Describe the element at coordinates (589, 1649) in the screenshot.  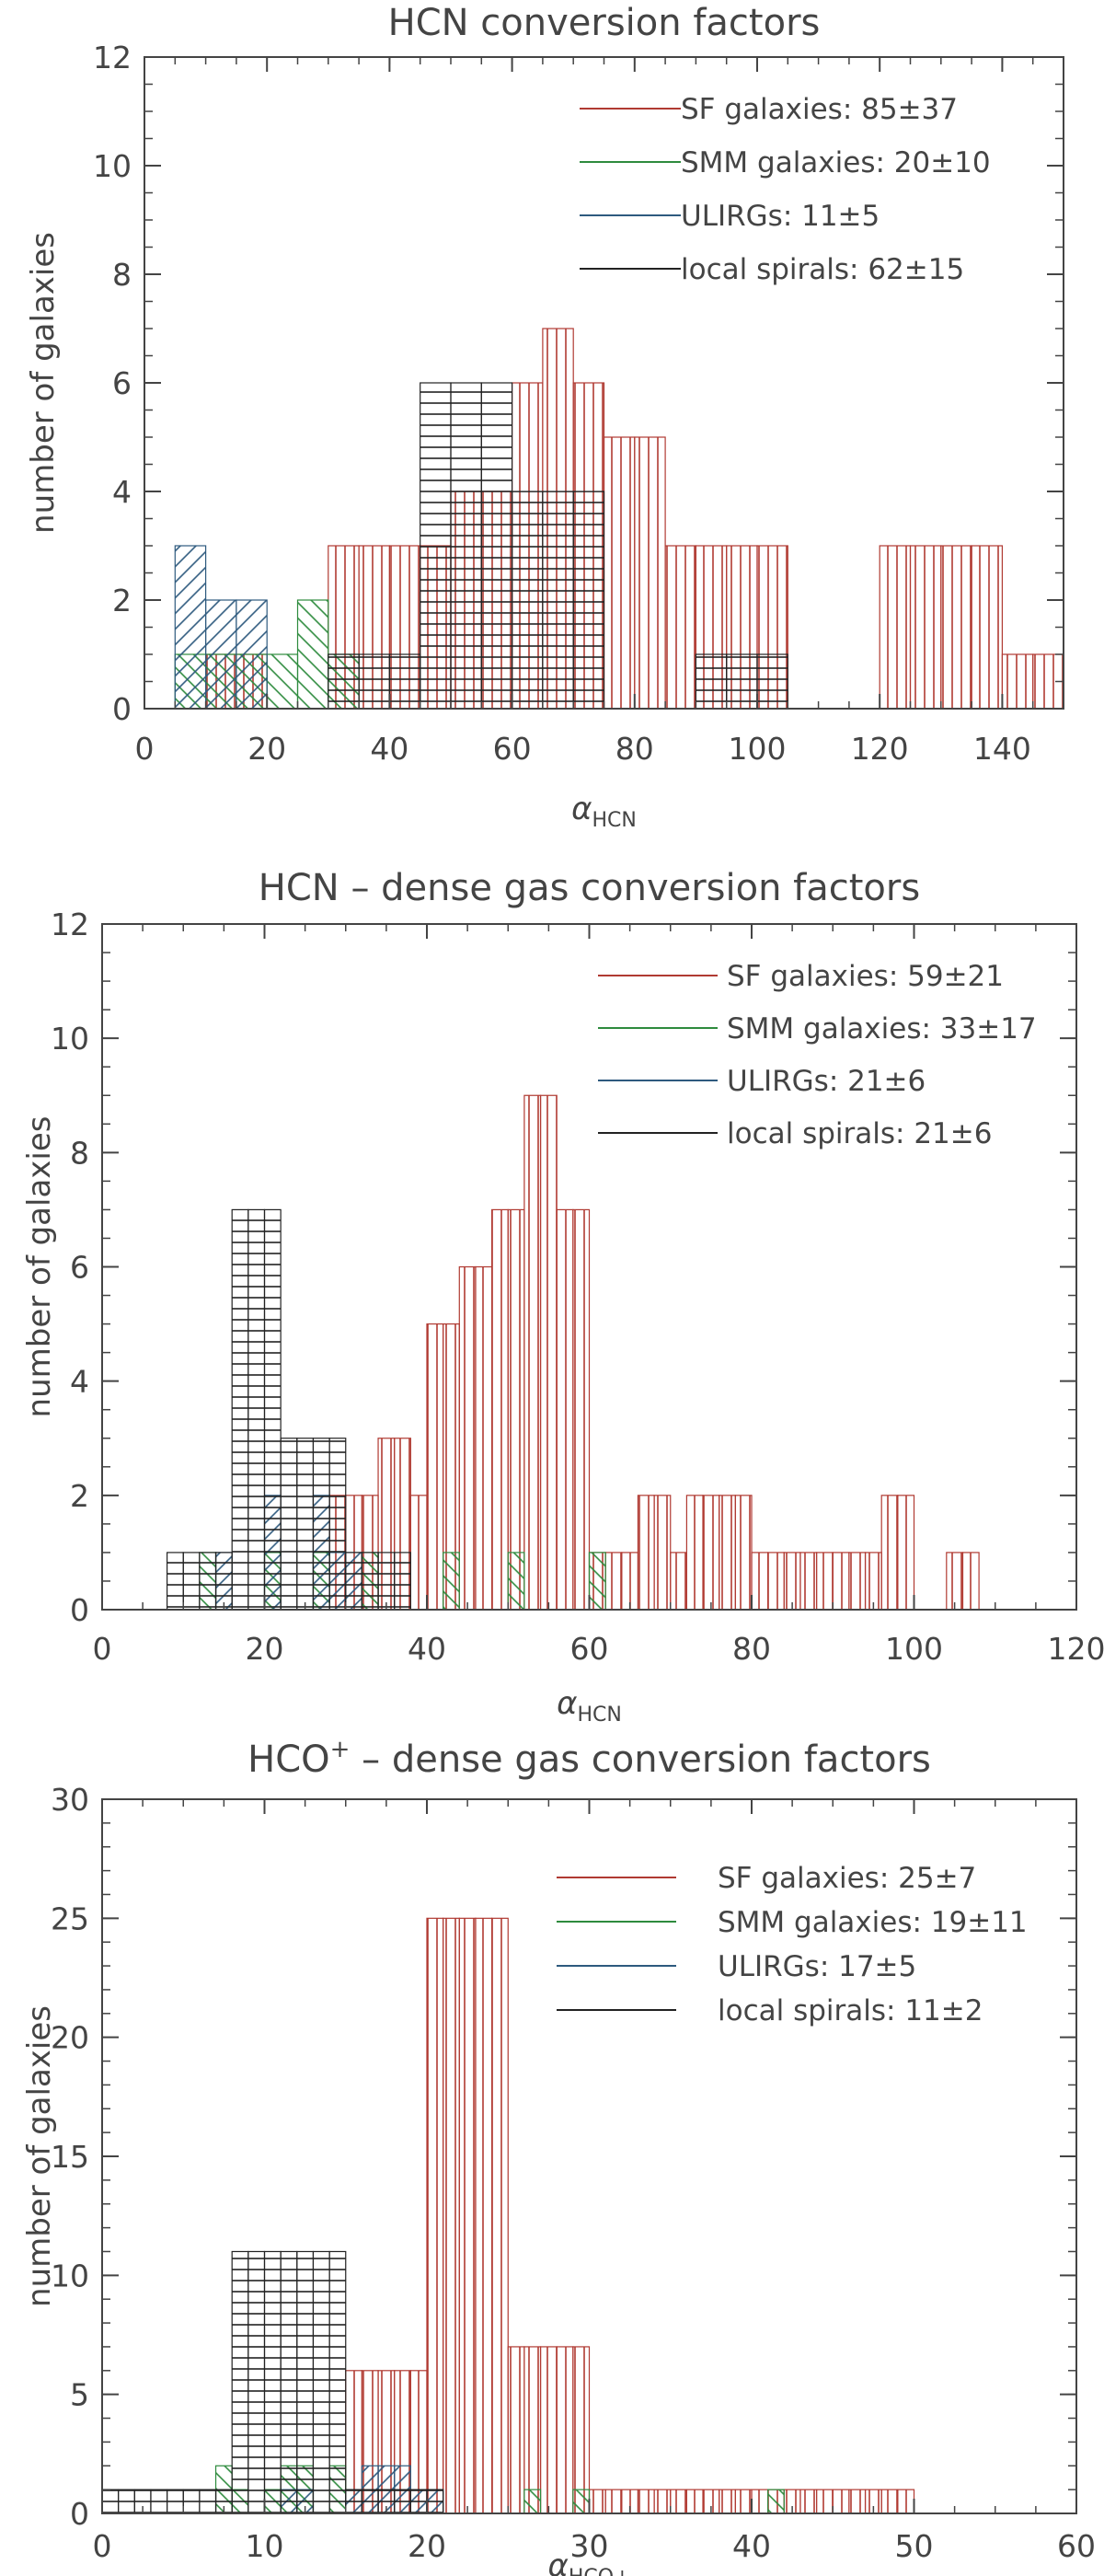
I see `x-tick-label: 60` at that location.